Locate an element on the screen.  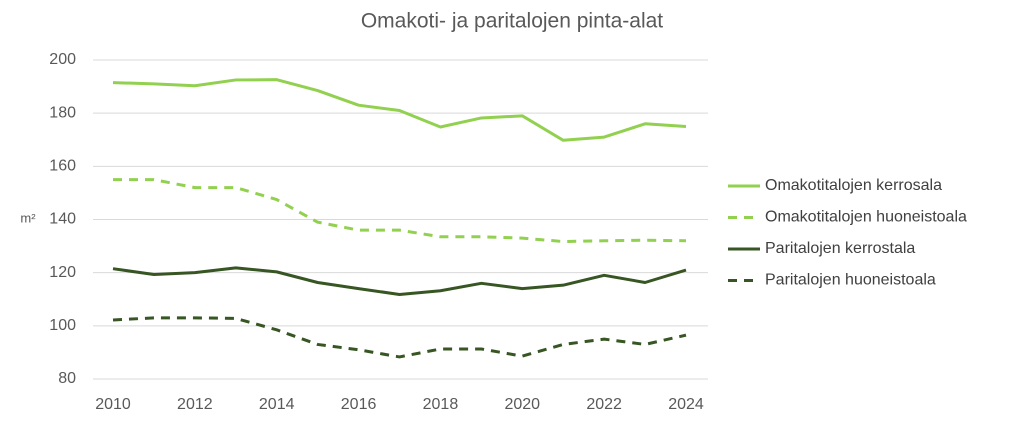
y-tick-label: 100 is located at coordinates (62, 325).